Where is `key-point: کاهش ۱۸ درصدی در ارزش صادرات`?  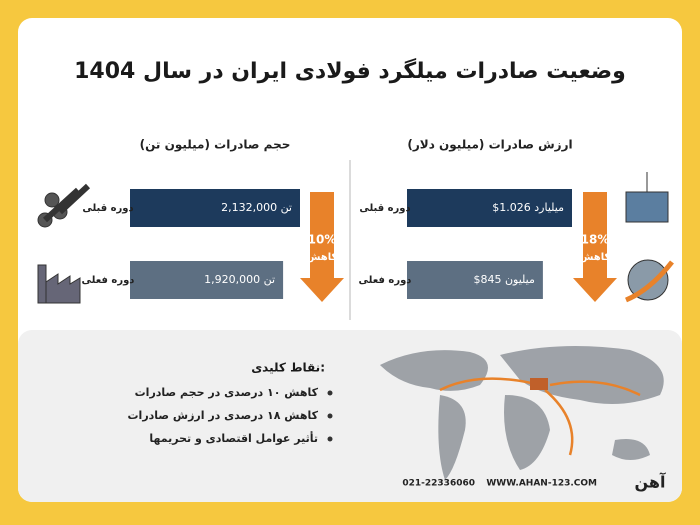 key-point: کاهش ۱۸ درصدی در ارزش صادرات is located at coordinates (223, 415).